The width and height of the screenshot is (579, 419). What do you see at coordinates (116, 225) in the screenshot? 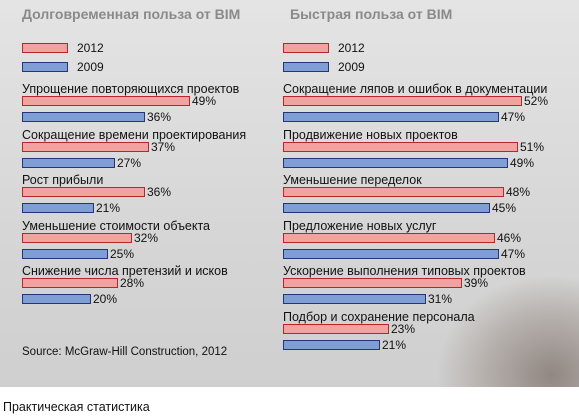
I see `category-label: Уменьшение стоимости объекта` at bounding box center [116, 225].